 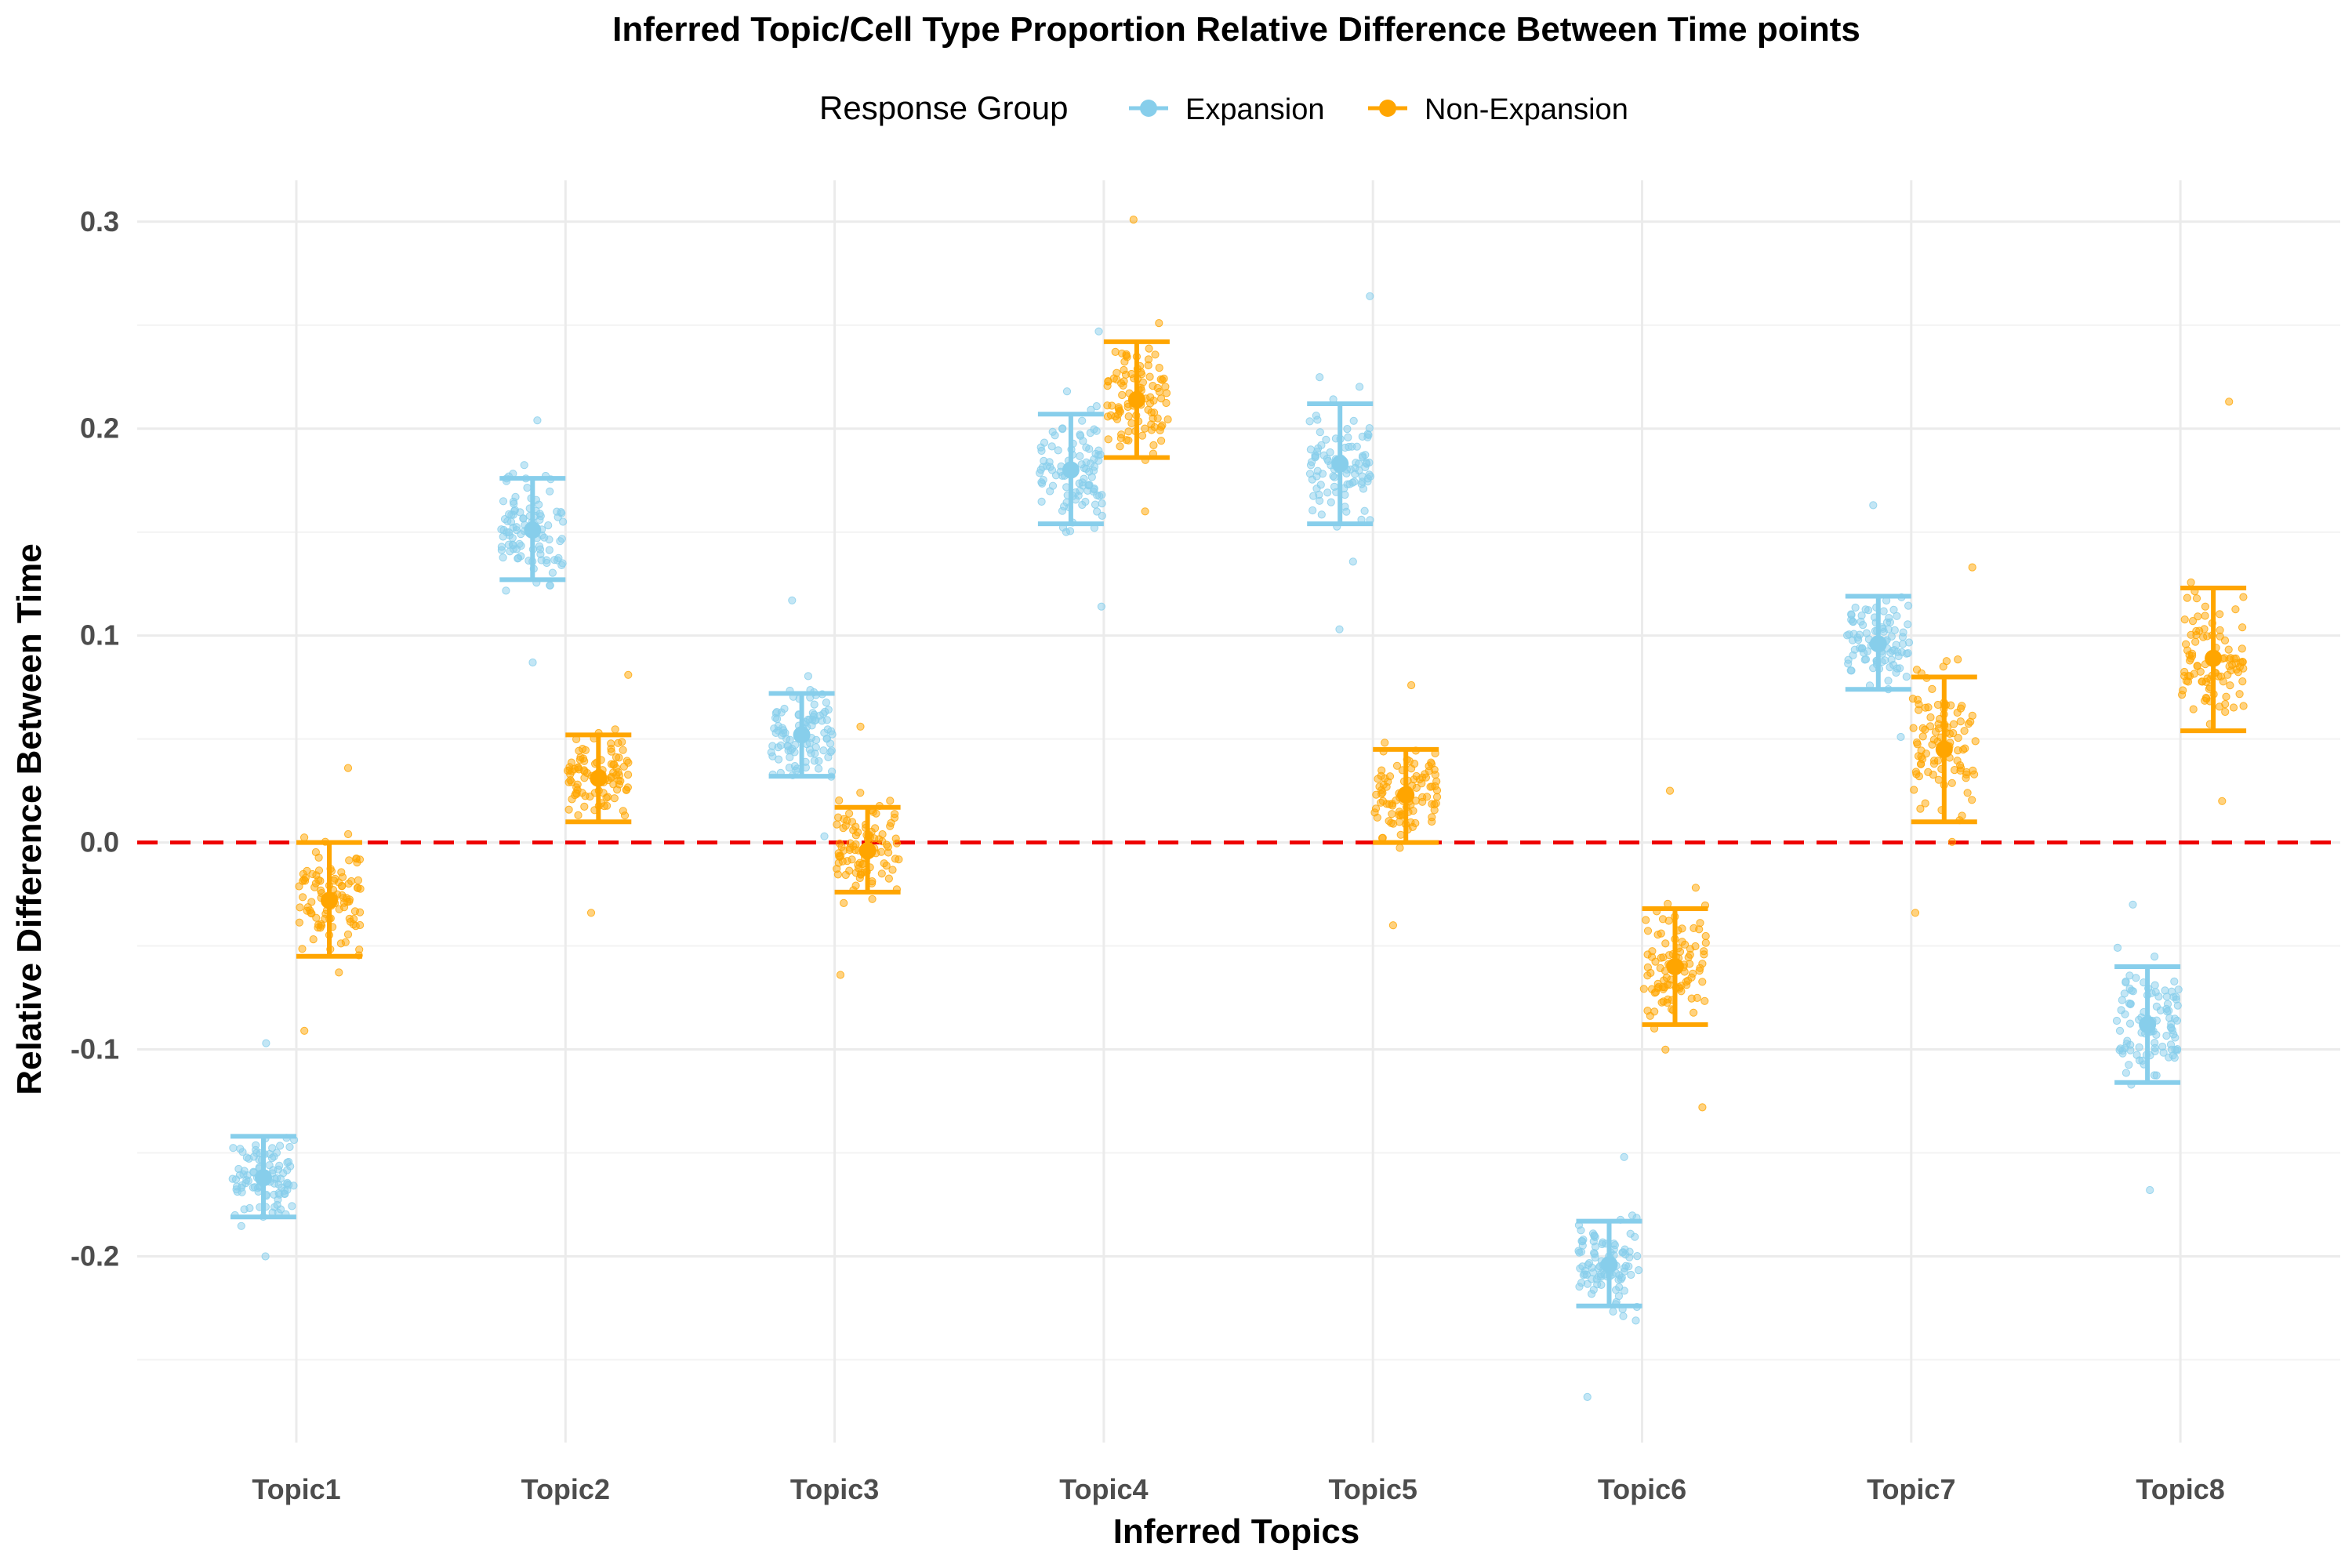 What do you see at coordinates (95, 738) in the screenshot?
I see `y-axis-ticks: -0.2 -0.1 0.0 0.1 0.2 0.3` at bounding box center [95, 738].